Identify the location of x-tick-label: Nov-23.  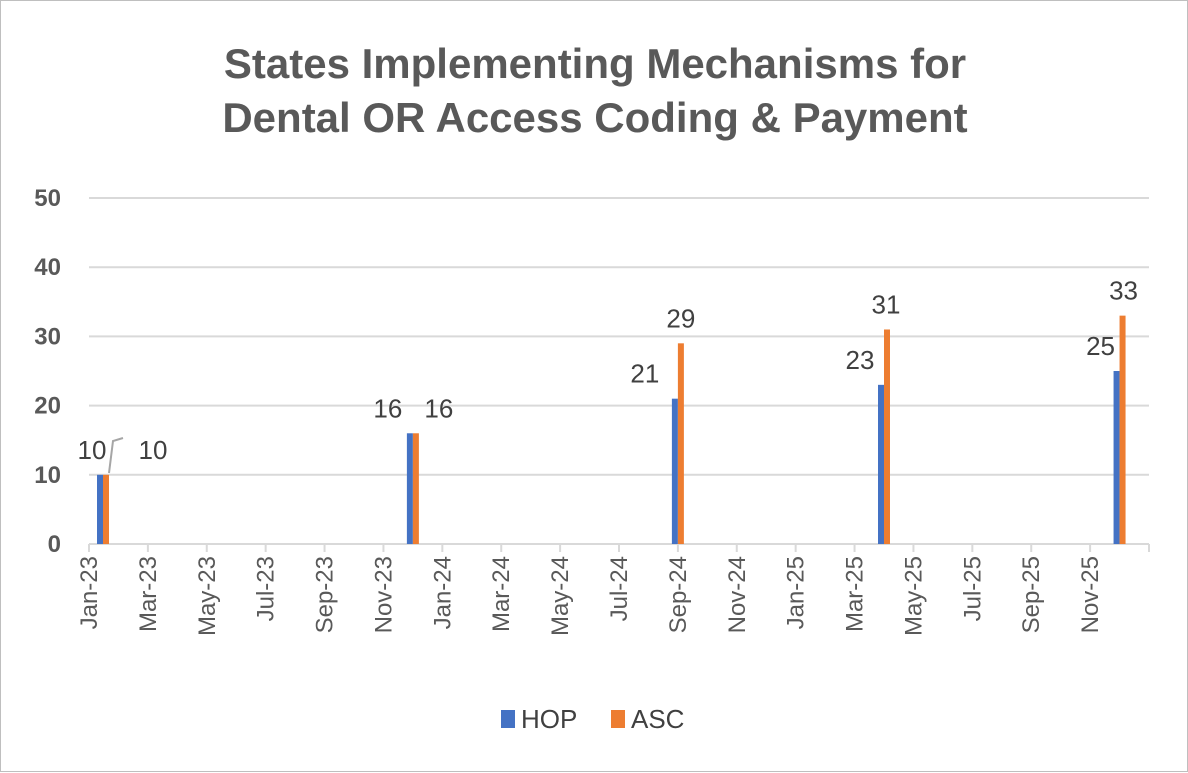
(383, 594).